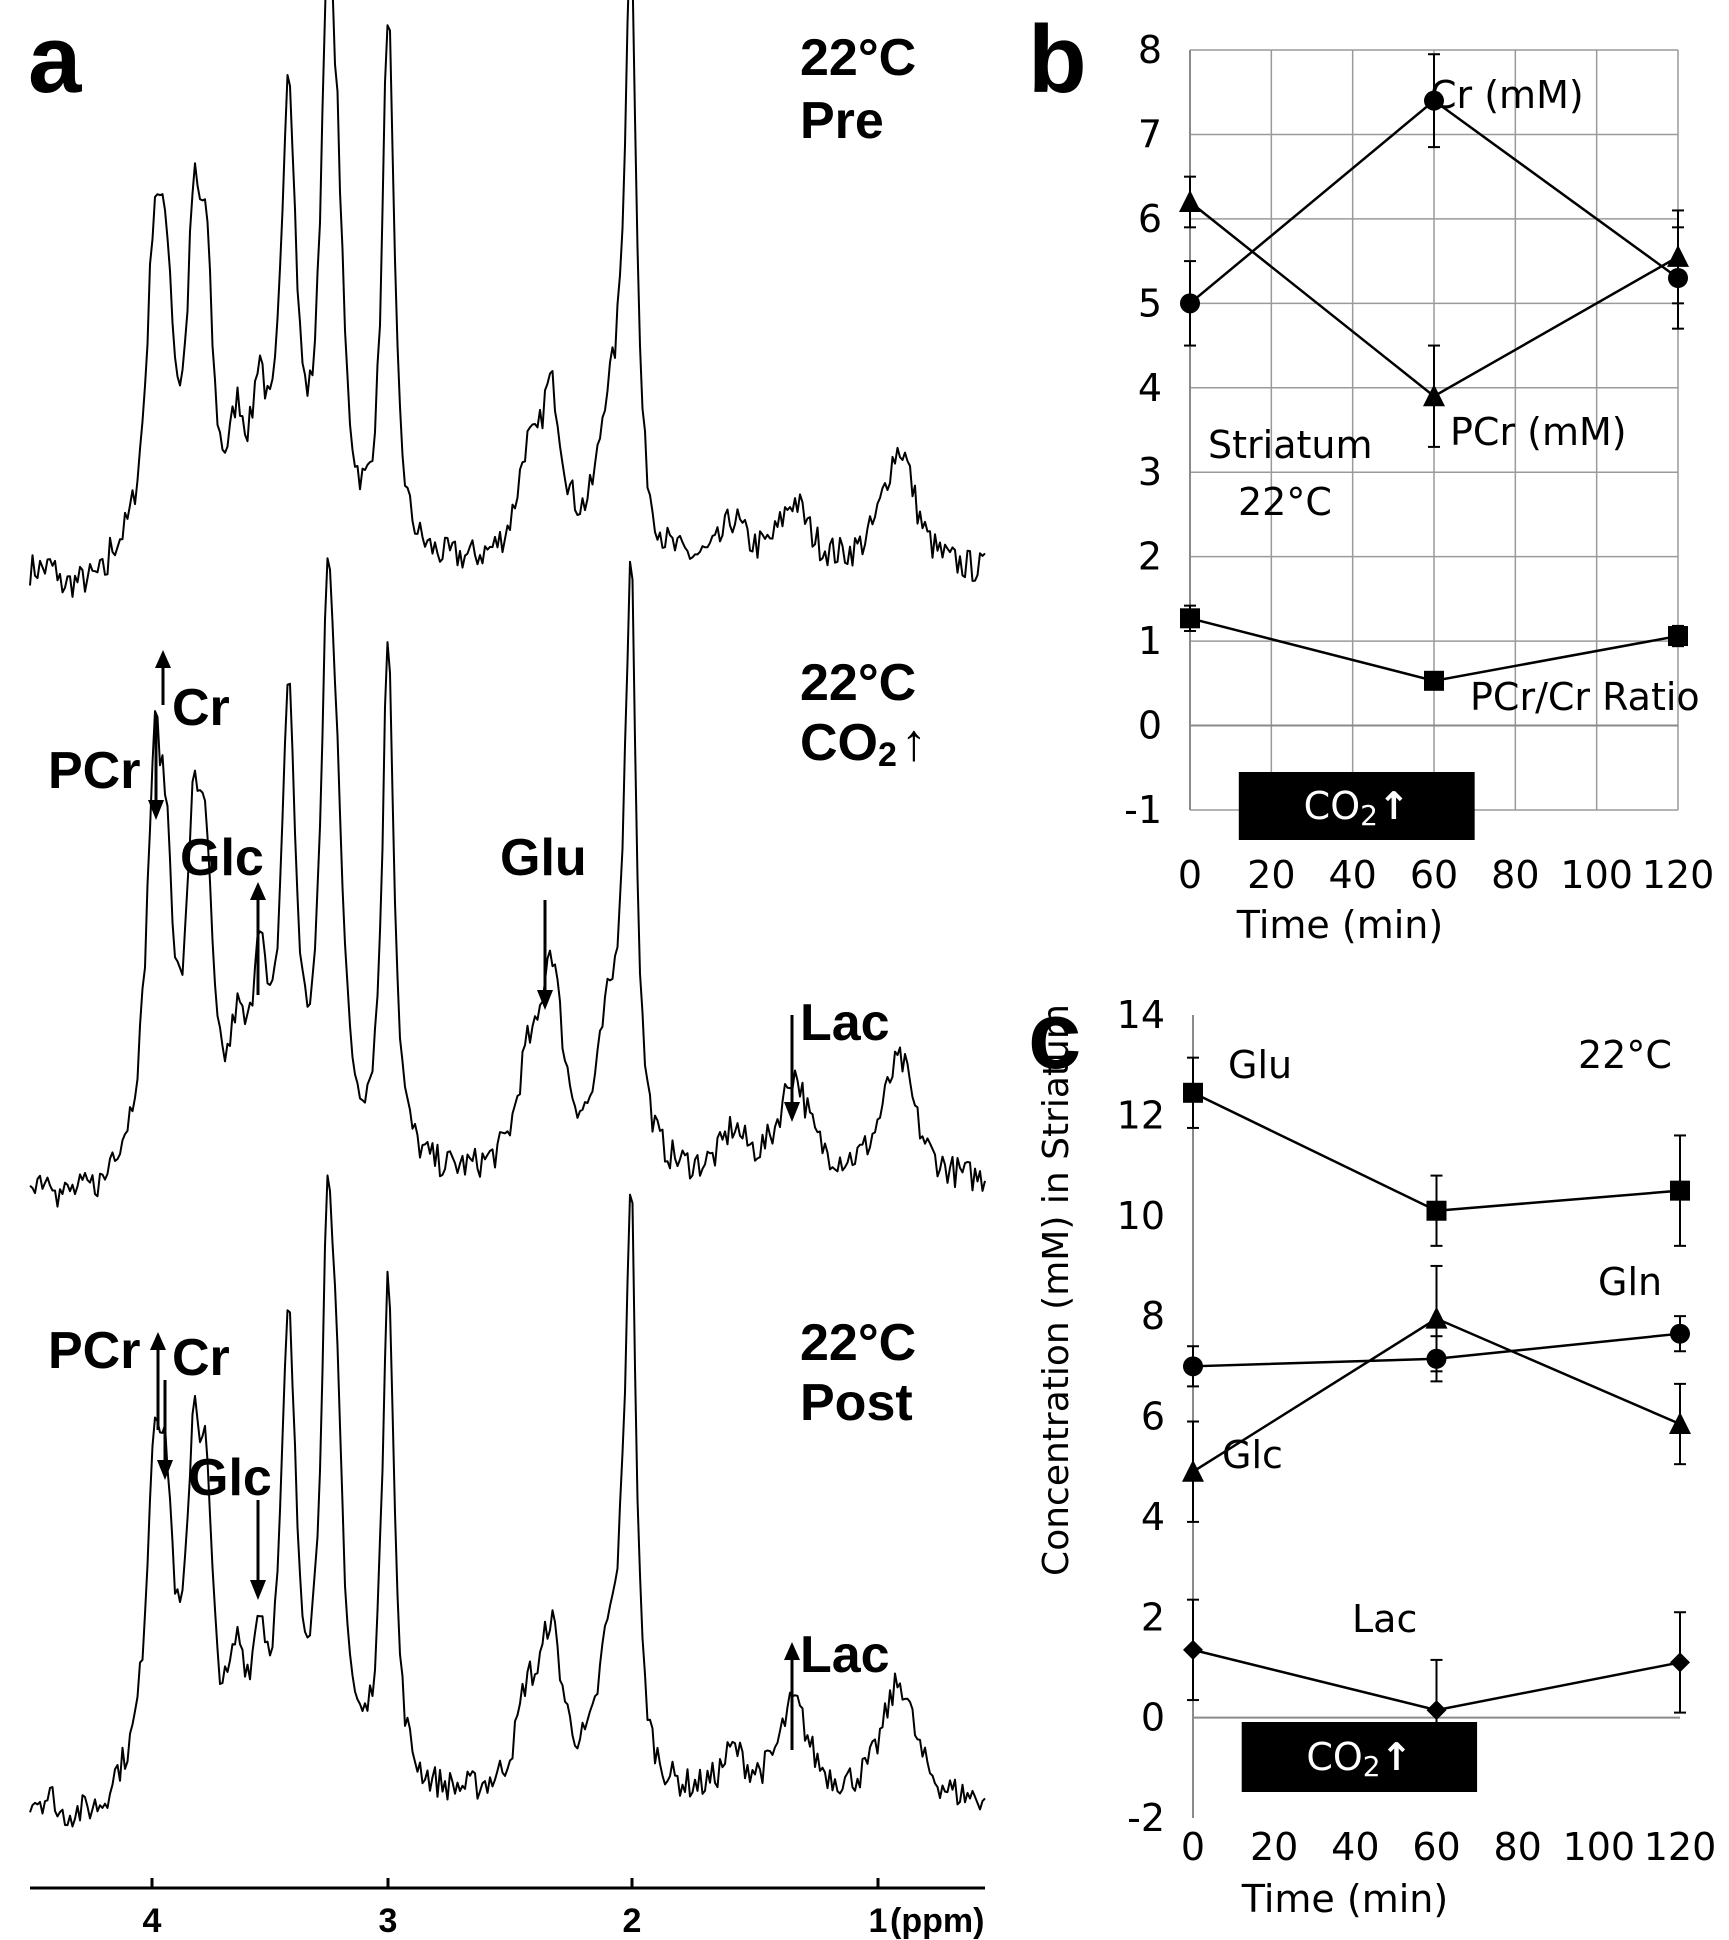 The width and height of the screenshot is (1729, 1940). I want to click on post-annotations: PCr Cr Glc Lac, so click(469, 1536).